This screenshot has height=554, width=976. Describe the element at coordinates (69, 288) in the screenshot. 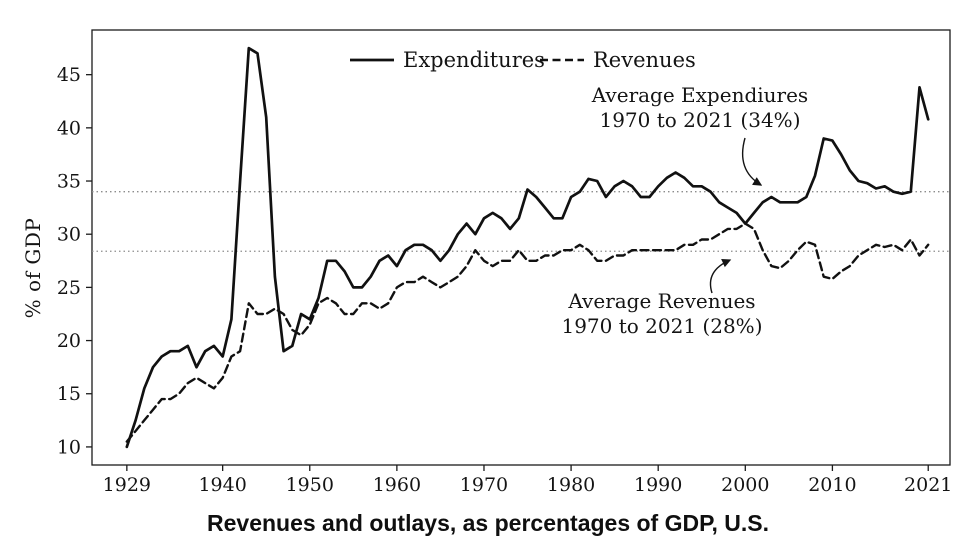

I see `y-tick-label: 25` at that location.